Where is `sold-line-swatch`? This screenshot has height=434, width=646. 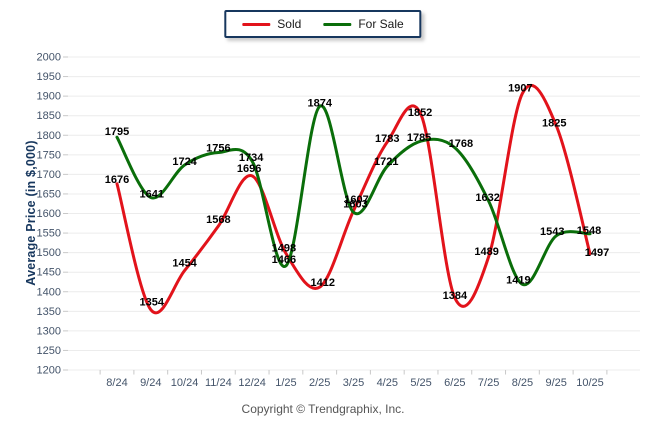 sold-line-swatch is located at coordinates (256, 24).